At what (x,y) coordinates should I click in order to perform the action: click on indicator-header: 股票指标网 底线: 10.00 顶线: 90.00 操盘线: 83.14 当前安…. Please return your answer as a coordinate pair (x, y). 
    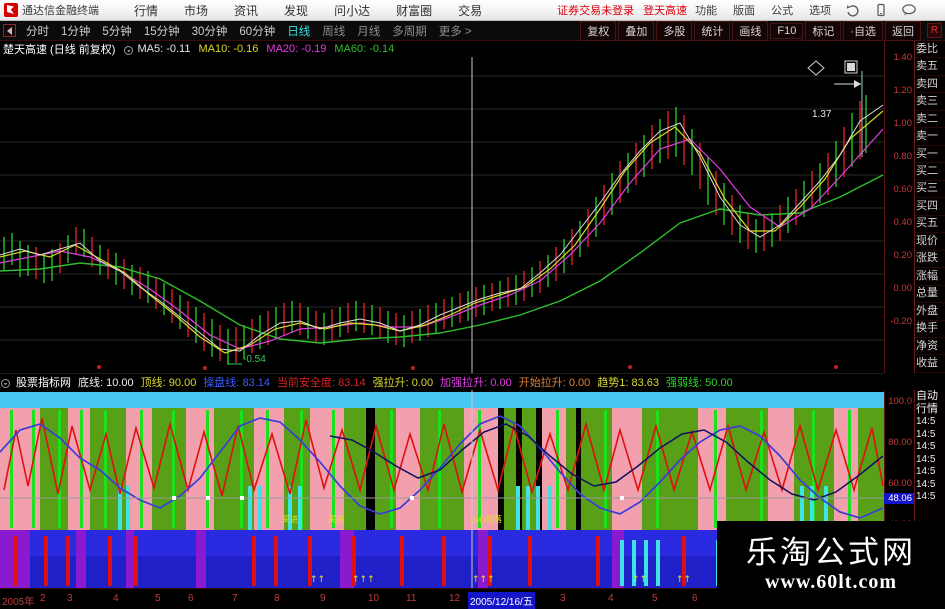
    Looking at the image, I should click on (442, 381).